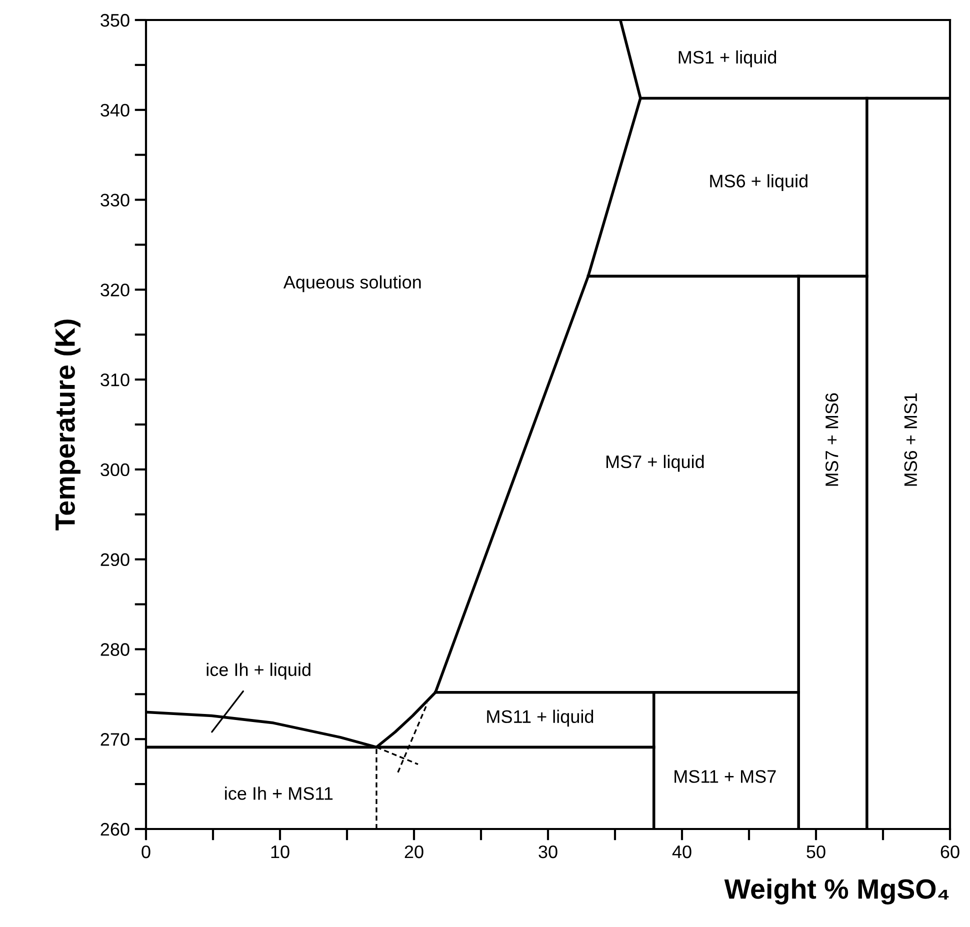 The image size is (970, 927). What do you see at coordinates (414, 851) in the screenshot?
I see `x-tick-label: 20` at bounding box center [414, 851].